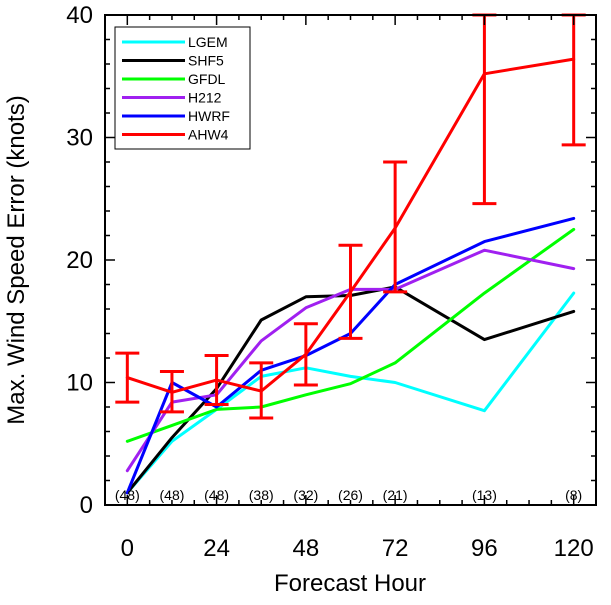 The height and width of the screenshot is (605, 611). Describe the element at coordinates (127, 548) in the screenshot. I see `x-tick-label: 0` at that location.